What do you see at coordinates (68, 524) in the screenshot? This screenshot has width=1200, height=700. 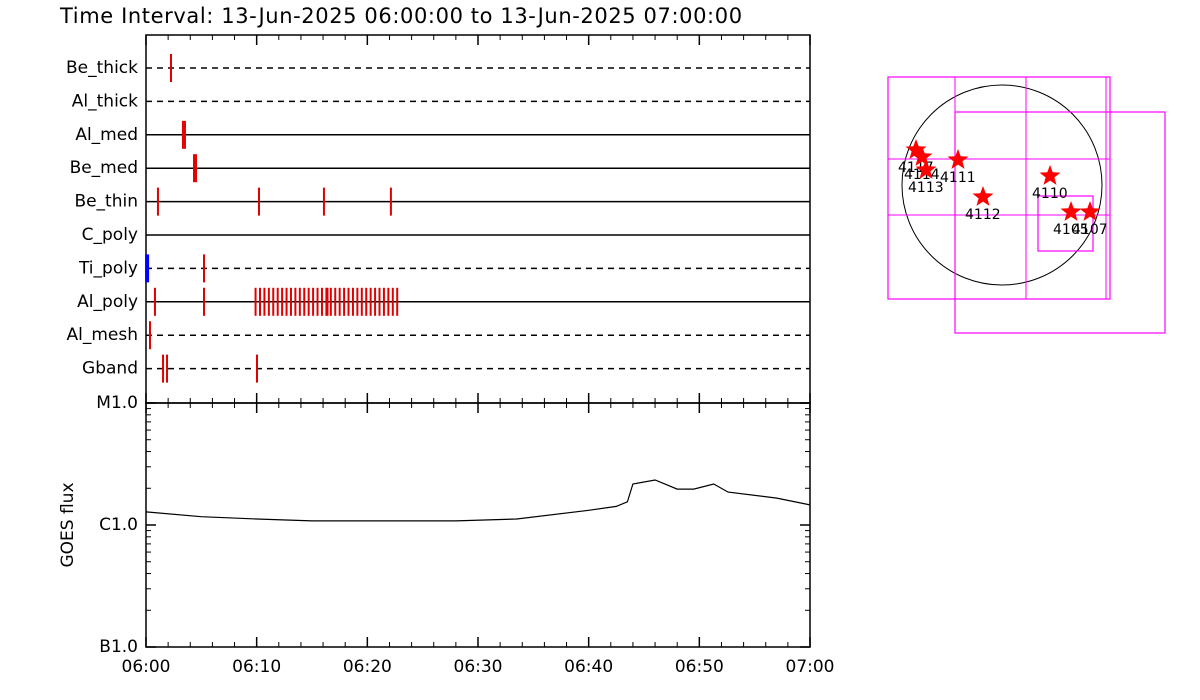 I see `y-axis-label: GOES flux` at bounding box center [68, 524].